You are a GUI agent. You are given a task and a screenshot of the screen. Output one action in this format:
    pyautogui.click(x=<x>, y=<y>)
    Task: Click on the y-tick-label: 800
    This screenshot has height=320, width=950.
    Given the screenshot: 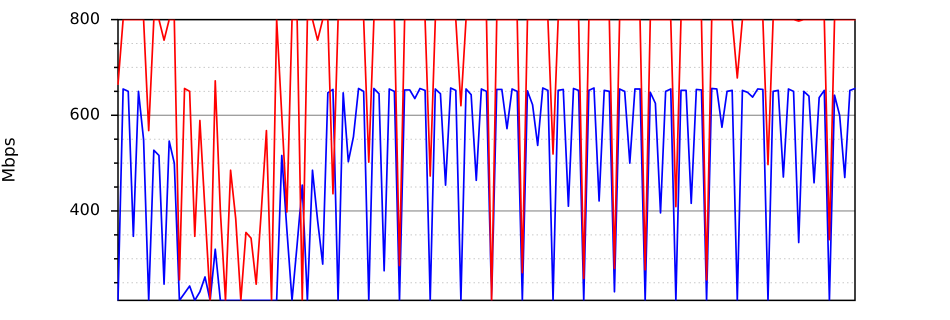 What is the action you would take?
    pyautogui.click(x=84, y=18)
    